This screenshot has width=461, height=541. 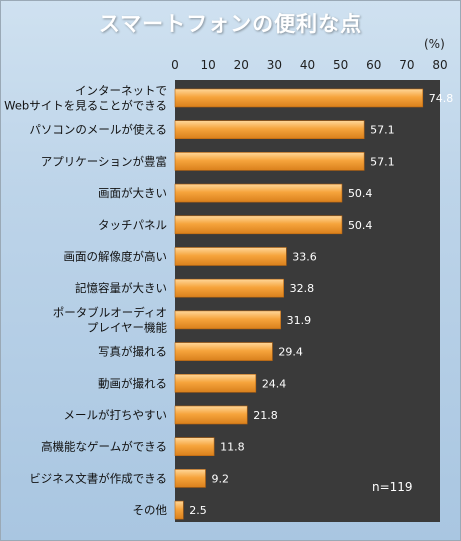 I want to click on value-label: 33.6, so click(x=304, y=257).